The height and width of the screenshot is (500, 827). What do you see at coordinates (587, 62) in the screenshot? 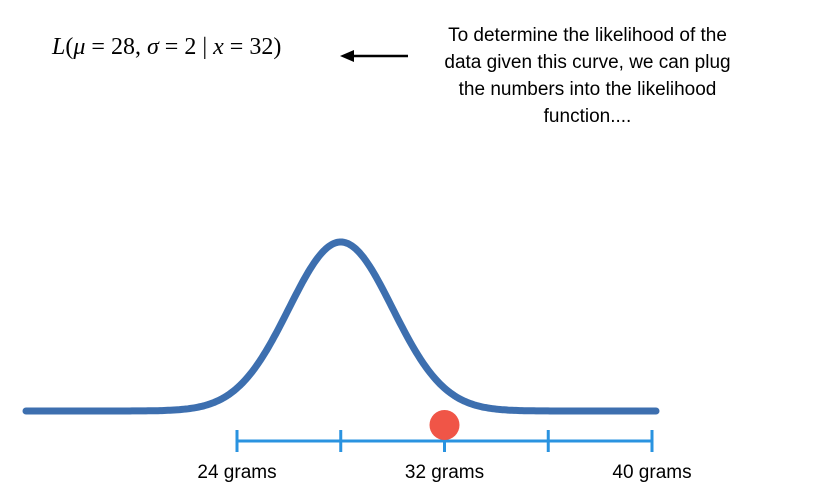
I see `caption-line-2: data given this curve, we can plug` at bounding box center [587, 62].